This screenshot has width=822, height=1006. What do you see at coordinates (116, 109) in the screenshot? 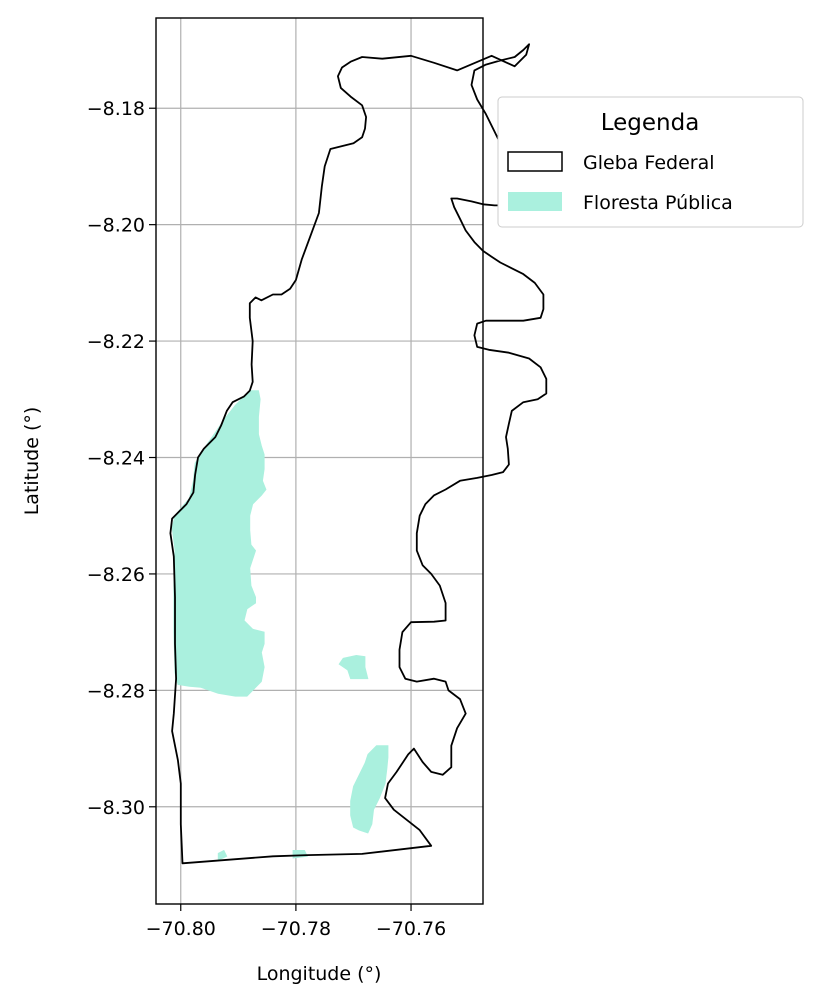
I see `y-tick-label: −8.18` at bounding box center [116, 109].